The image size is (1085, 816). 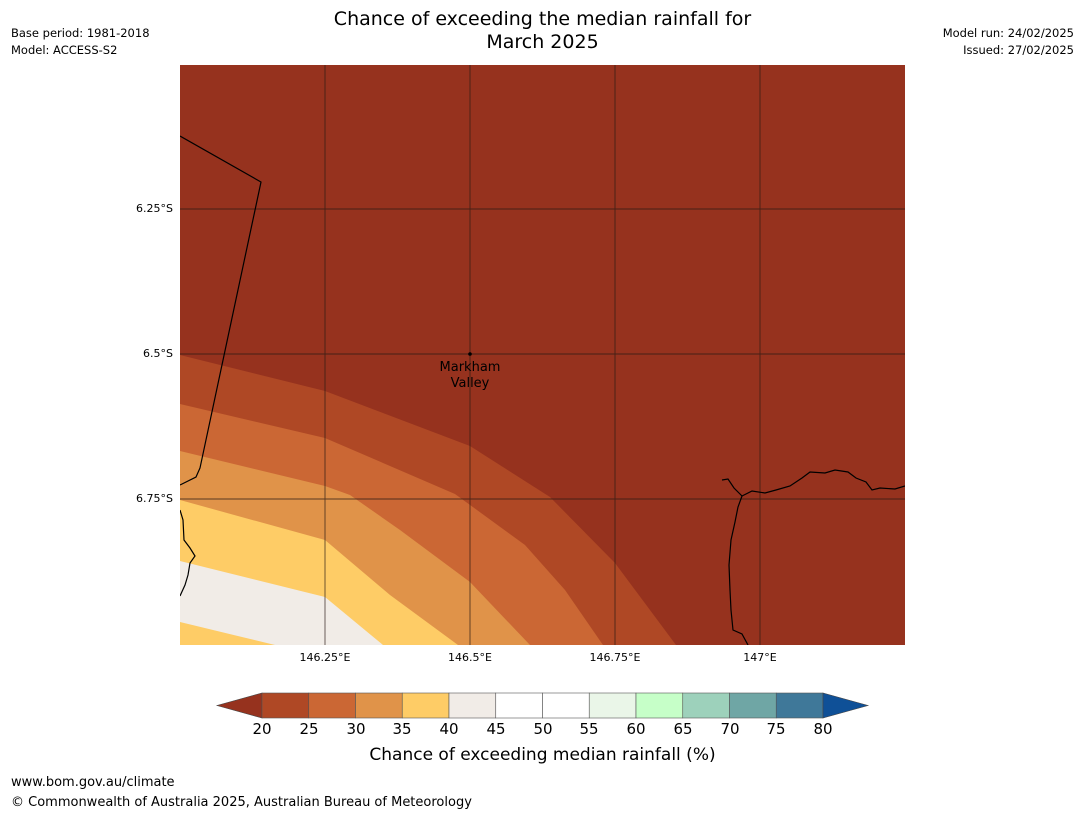 What do you see at coordinates (760, 657) in the screenshot?
I see `lon-label-147: 147°E` at bounding box center [760, 657].